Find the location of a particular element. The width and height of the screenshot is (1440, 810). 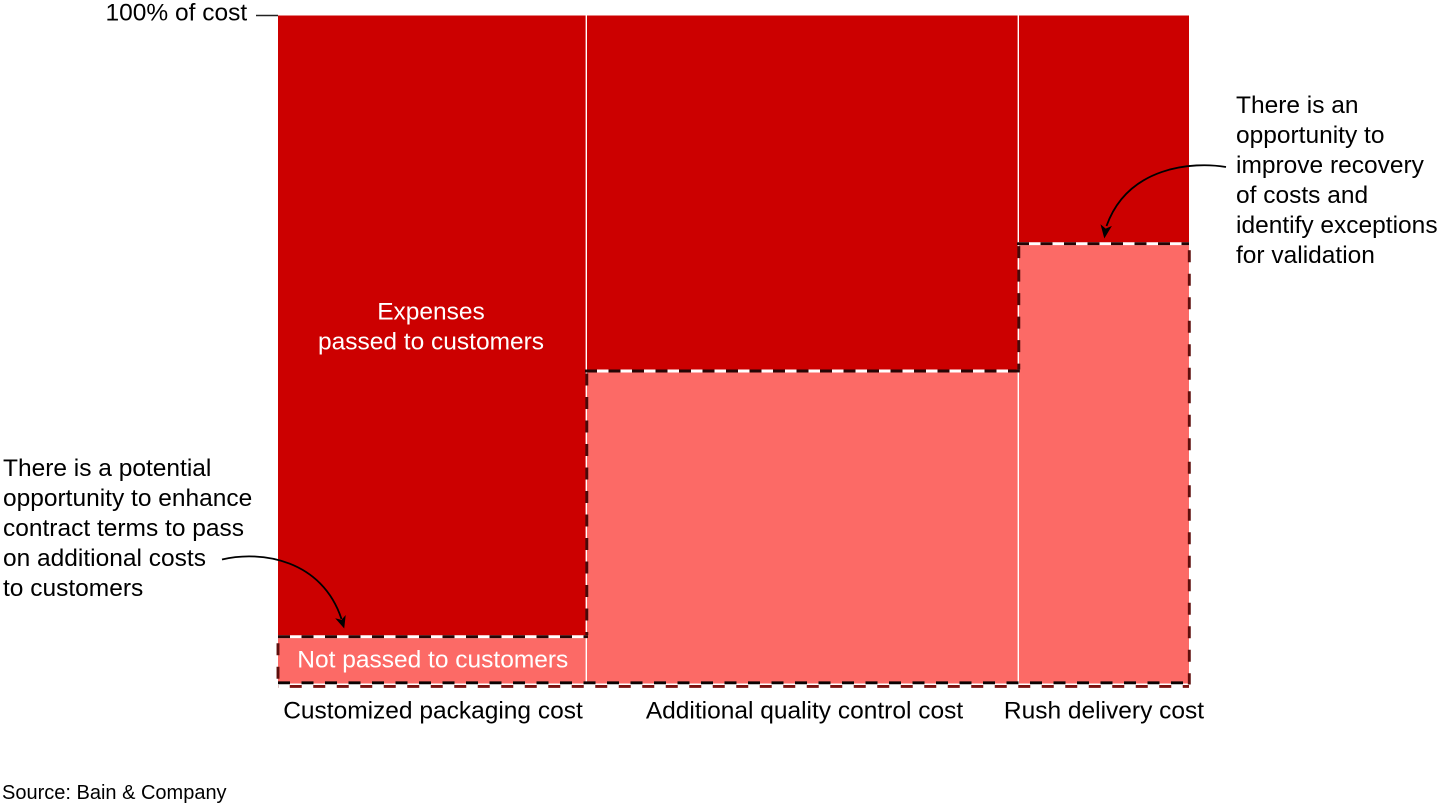

svg-text: Not passed to customers is located at coordinates (432, 660).